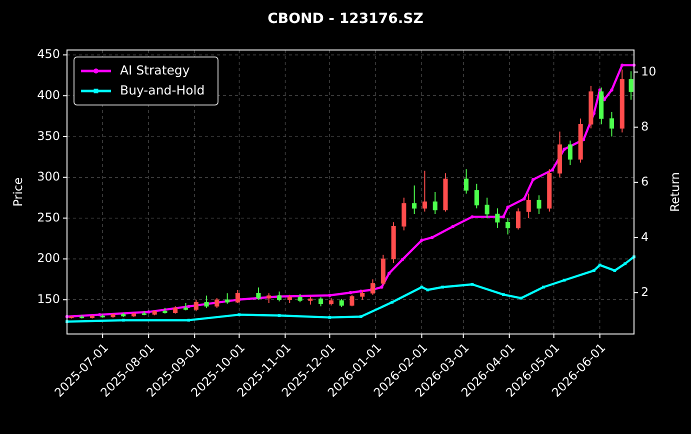  What do you see at coordinates (48, 299) in the screenshot?
I see `y-tick-label: 150` at bounding box center [48, 299].